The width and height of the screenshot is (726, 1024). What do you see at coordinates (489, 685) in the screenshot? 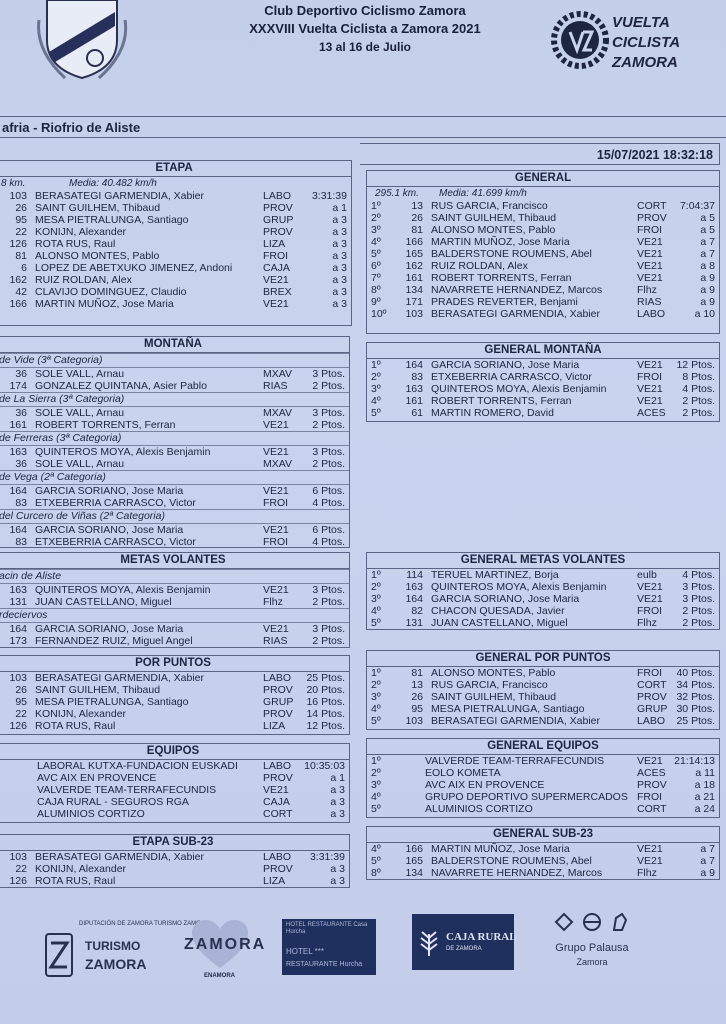
I see `rider-name: RUS GARCIA, Francisco` at bounding box center [489, 685].